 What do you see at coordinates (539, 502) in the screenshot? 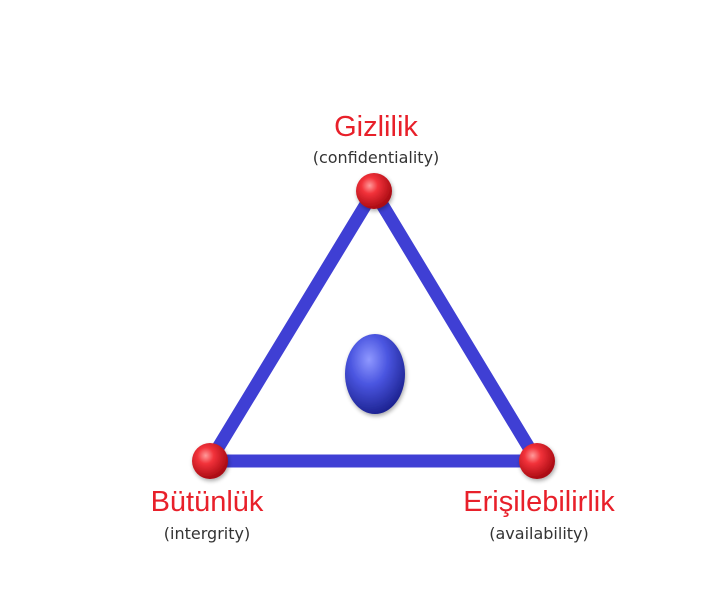
I see `vertex-right-label: Erişilebilirlik` at bounding box center [539, 502].